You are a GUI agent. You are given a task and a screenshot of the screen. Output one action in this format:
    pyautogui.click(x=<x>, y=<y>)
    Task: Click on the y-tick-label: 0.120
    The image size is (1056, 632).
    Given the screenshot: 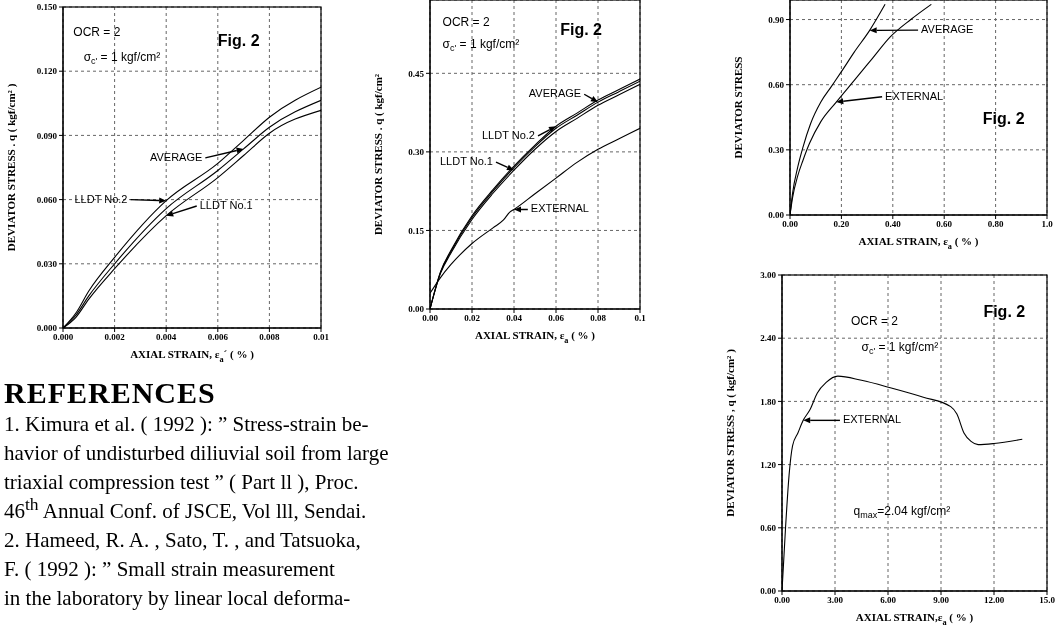 What is the action you would take?
    pyautogui.click(x=47, y=71)
    